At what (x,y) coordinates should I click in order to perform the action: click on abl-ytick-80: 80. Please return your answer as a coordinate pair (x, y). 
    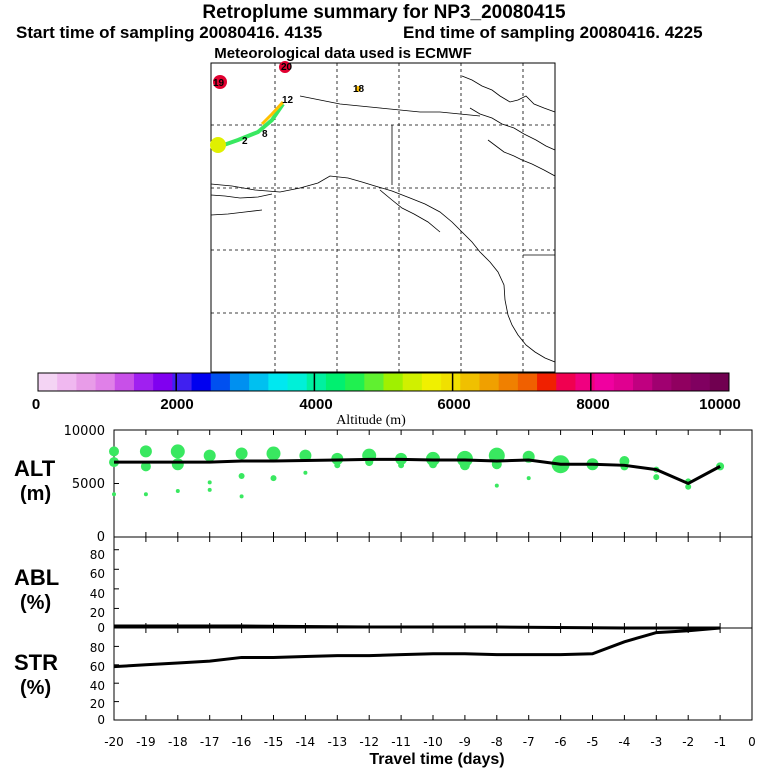
    Looking at the image, I should click on (97, 555).